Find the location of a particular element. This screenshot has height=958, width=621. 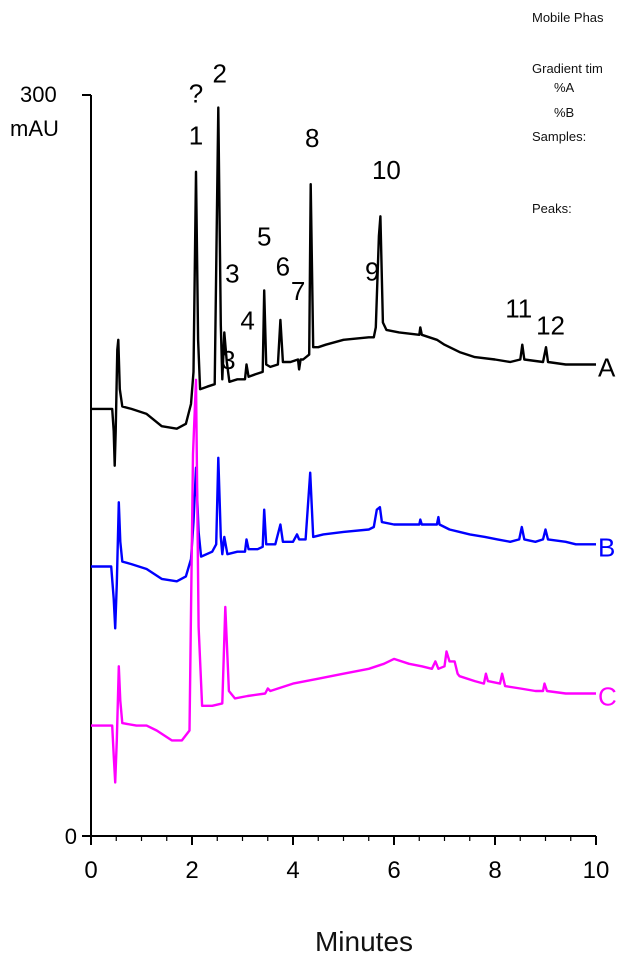

peak-label: 6 is located at coordinates (283, 266).